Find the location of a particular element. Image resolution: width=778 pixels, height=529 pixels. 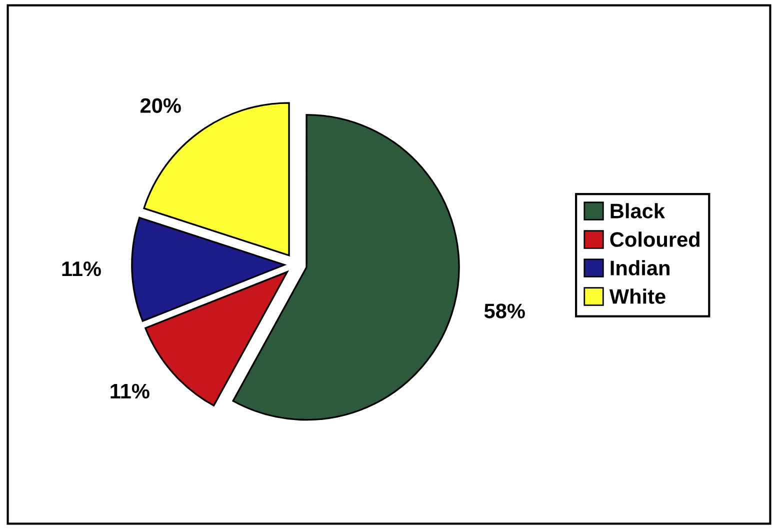

legend-label: White is located at coordinates (637, 296).